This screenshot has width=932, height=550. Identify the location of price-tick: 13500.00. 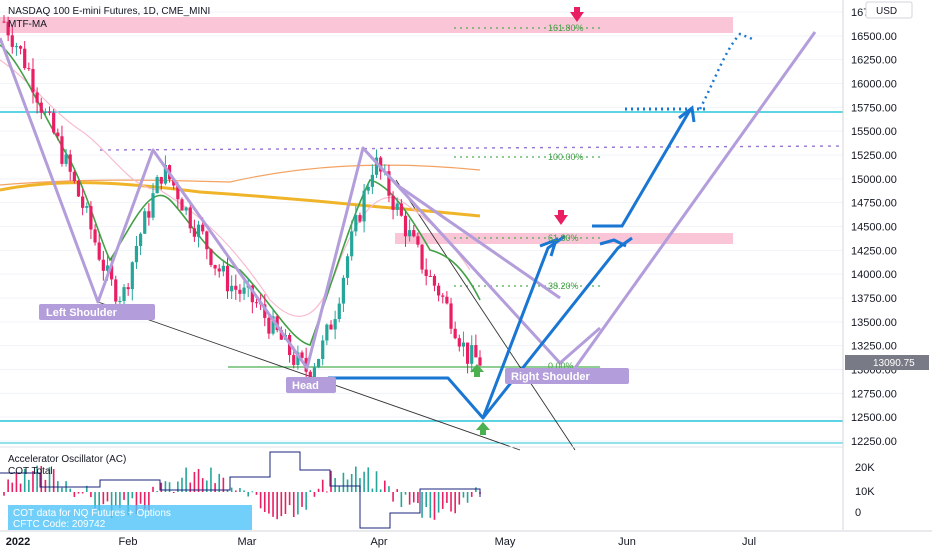
(874, 323).